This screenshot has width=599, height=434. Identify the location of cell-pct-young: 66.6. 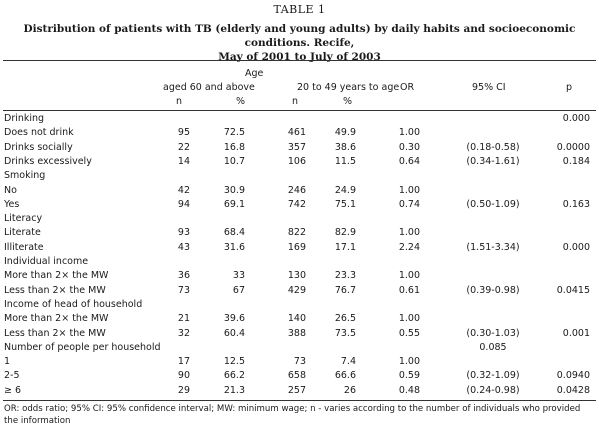
(345, 376).